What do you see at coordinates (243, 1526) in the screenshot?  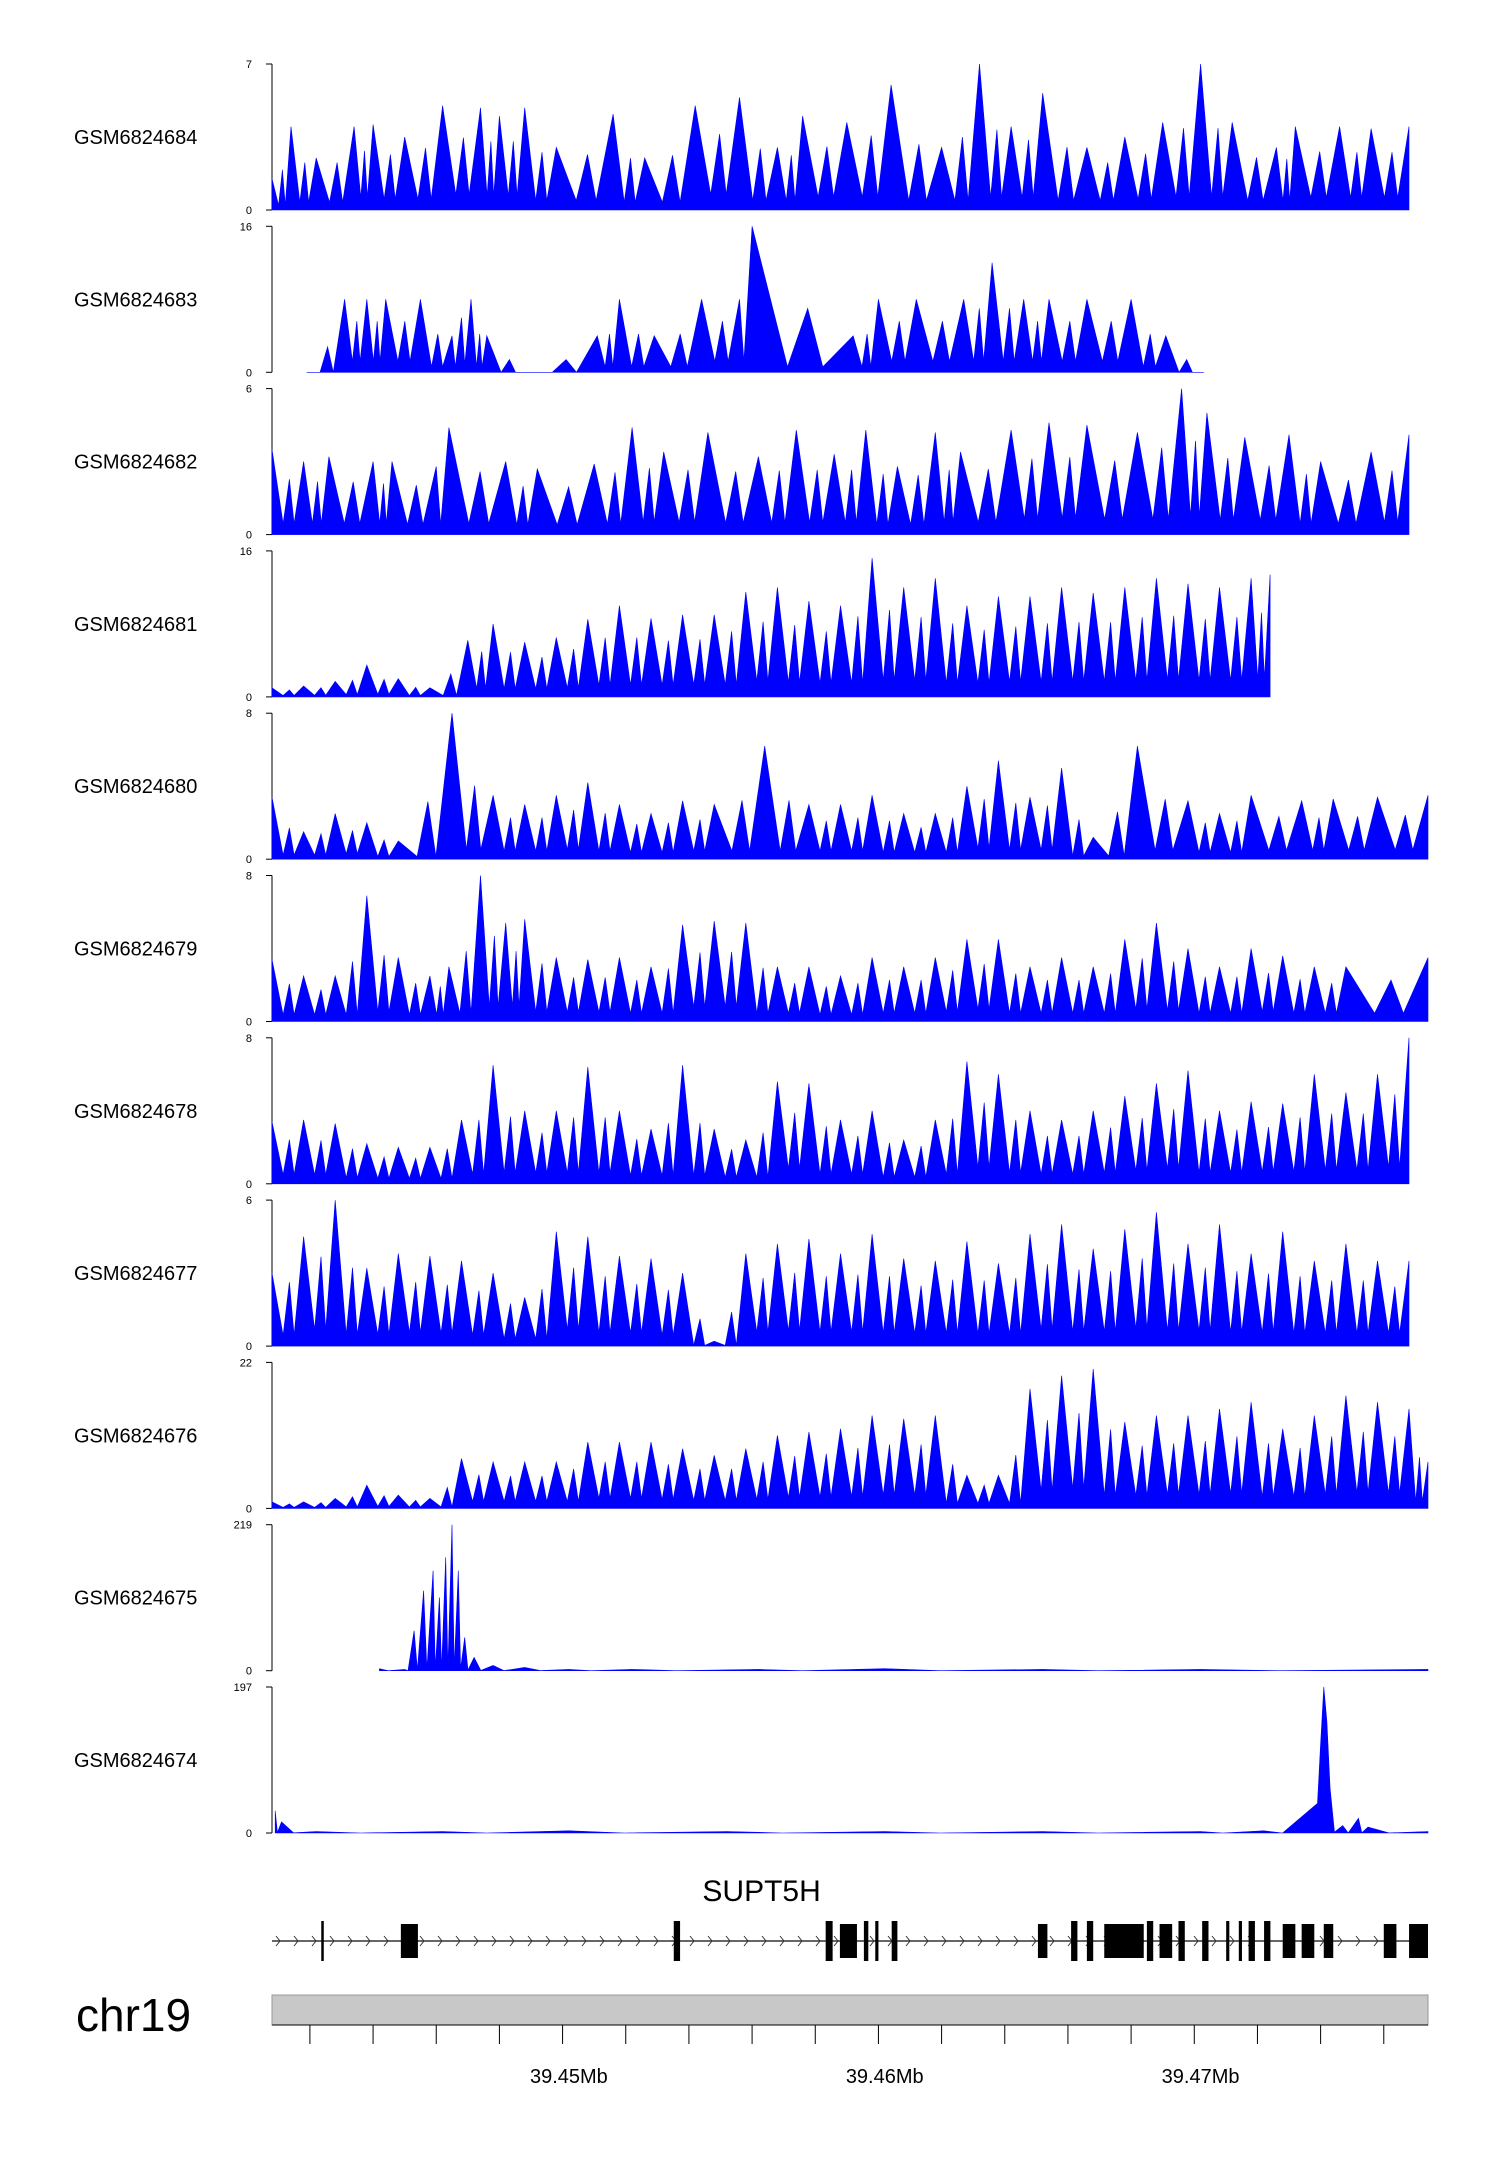 I see `track-ymax-label: 219` at bounding box center [243, 1526].